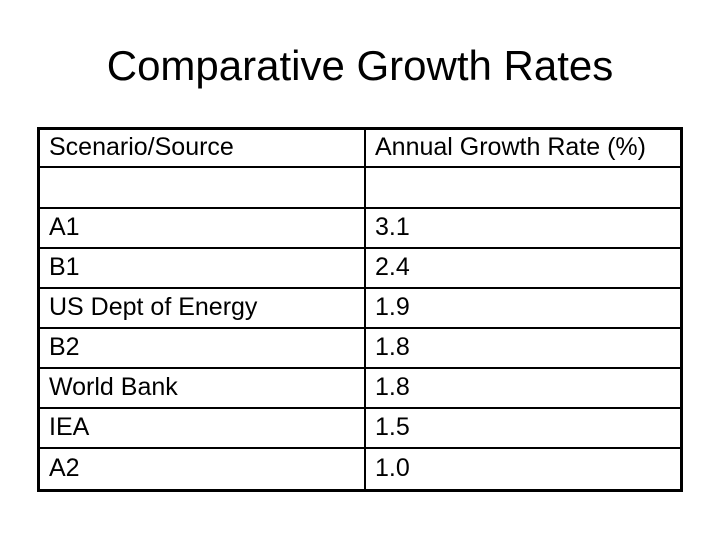  What do you see at coordinates (523, 429) in the screenshot?
I see `table-cell-rate: 1.5` at bounding box center [523, 429].